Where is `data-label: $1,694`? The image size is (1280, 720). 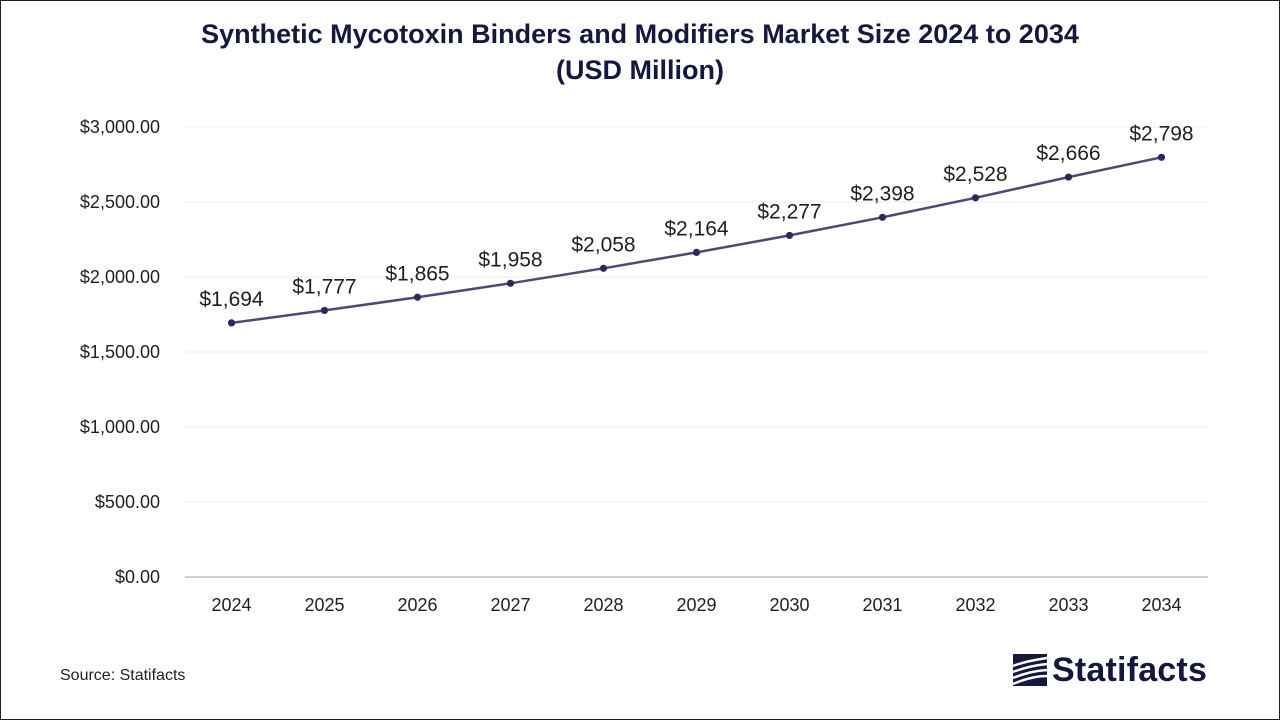 data-label: $1,694 is located at coordinates (231, 299).